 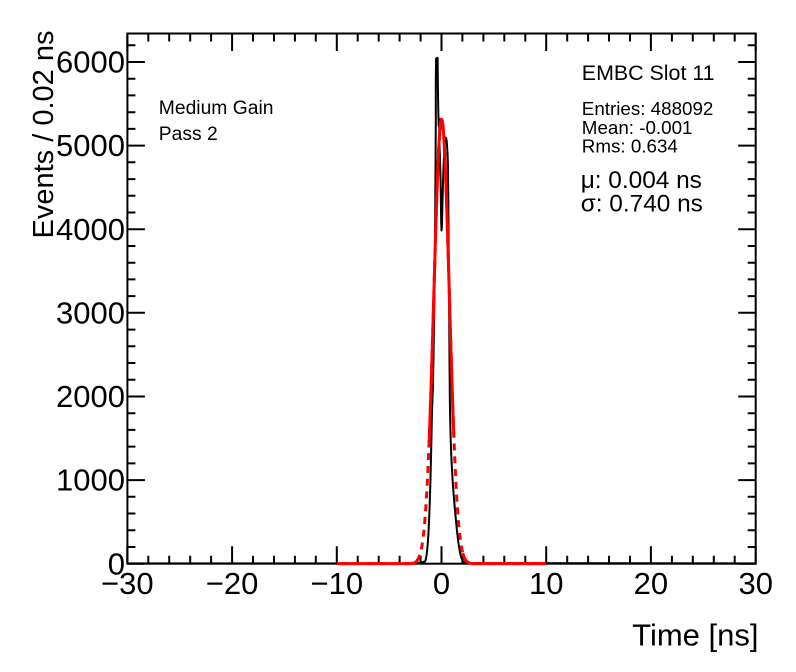 What do you see at coordinates (44, 135) in the screenshot?
I see `svg-text: Events / 0.02 ns` at bounding box center [44, 135].